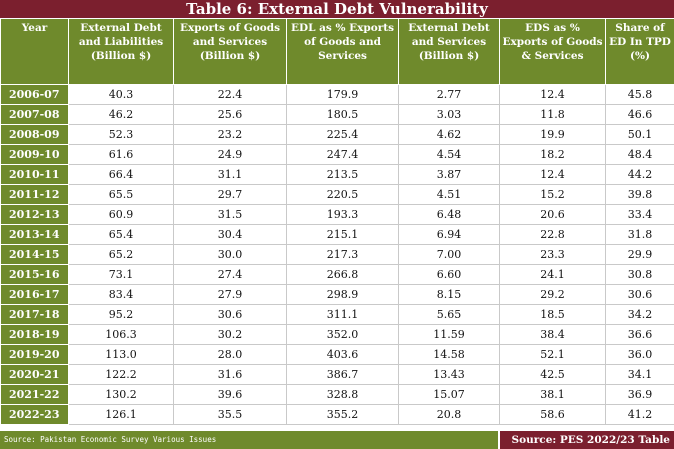 The width and height of the screenshot is (674, 449). Describe the element at coordinates (121, 314) in the screenshot. I see `table-cell: 95.2` at that location.